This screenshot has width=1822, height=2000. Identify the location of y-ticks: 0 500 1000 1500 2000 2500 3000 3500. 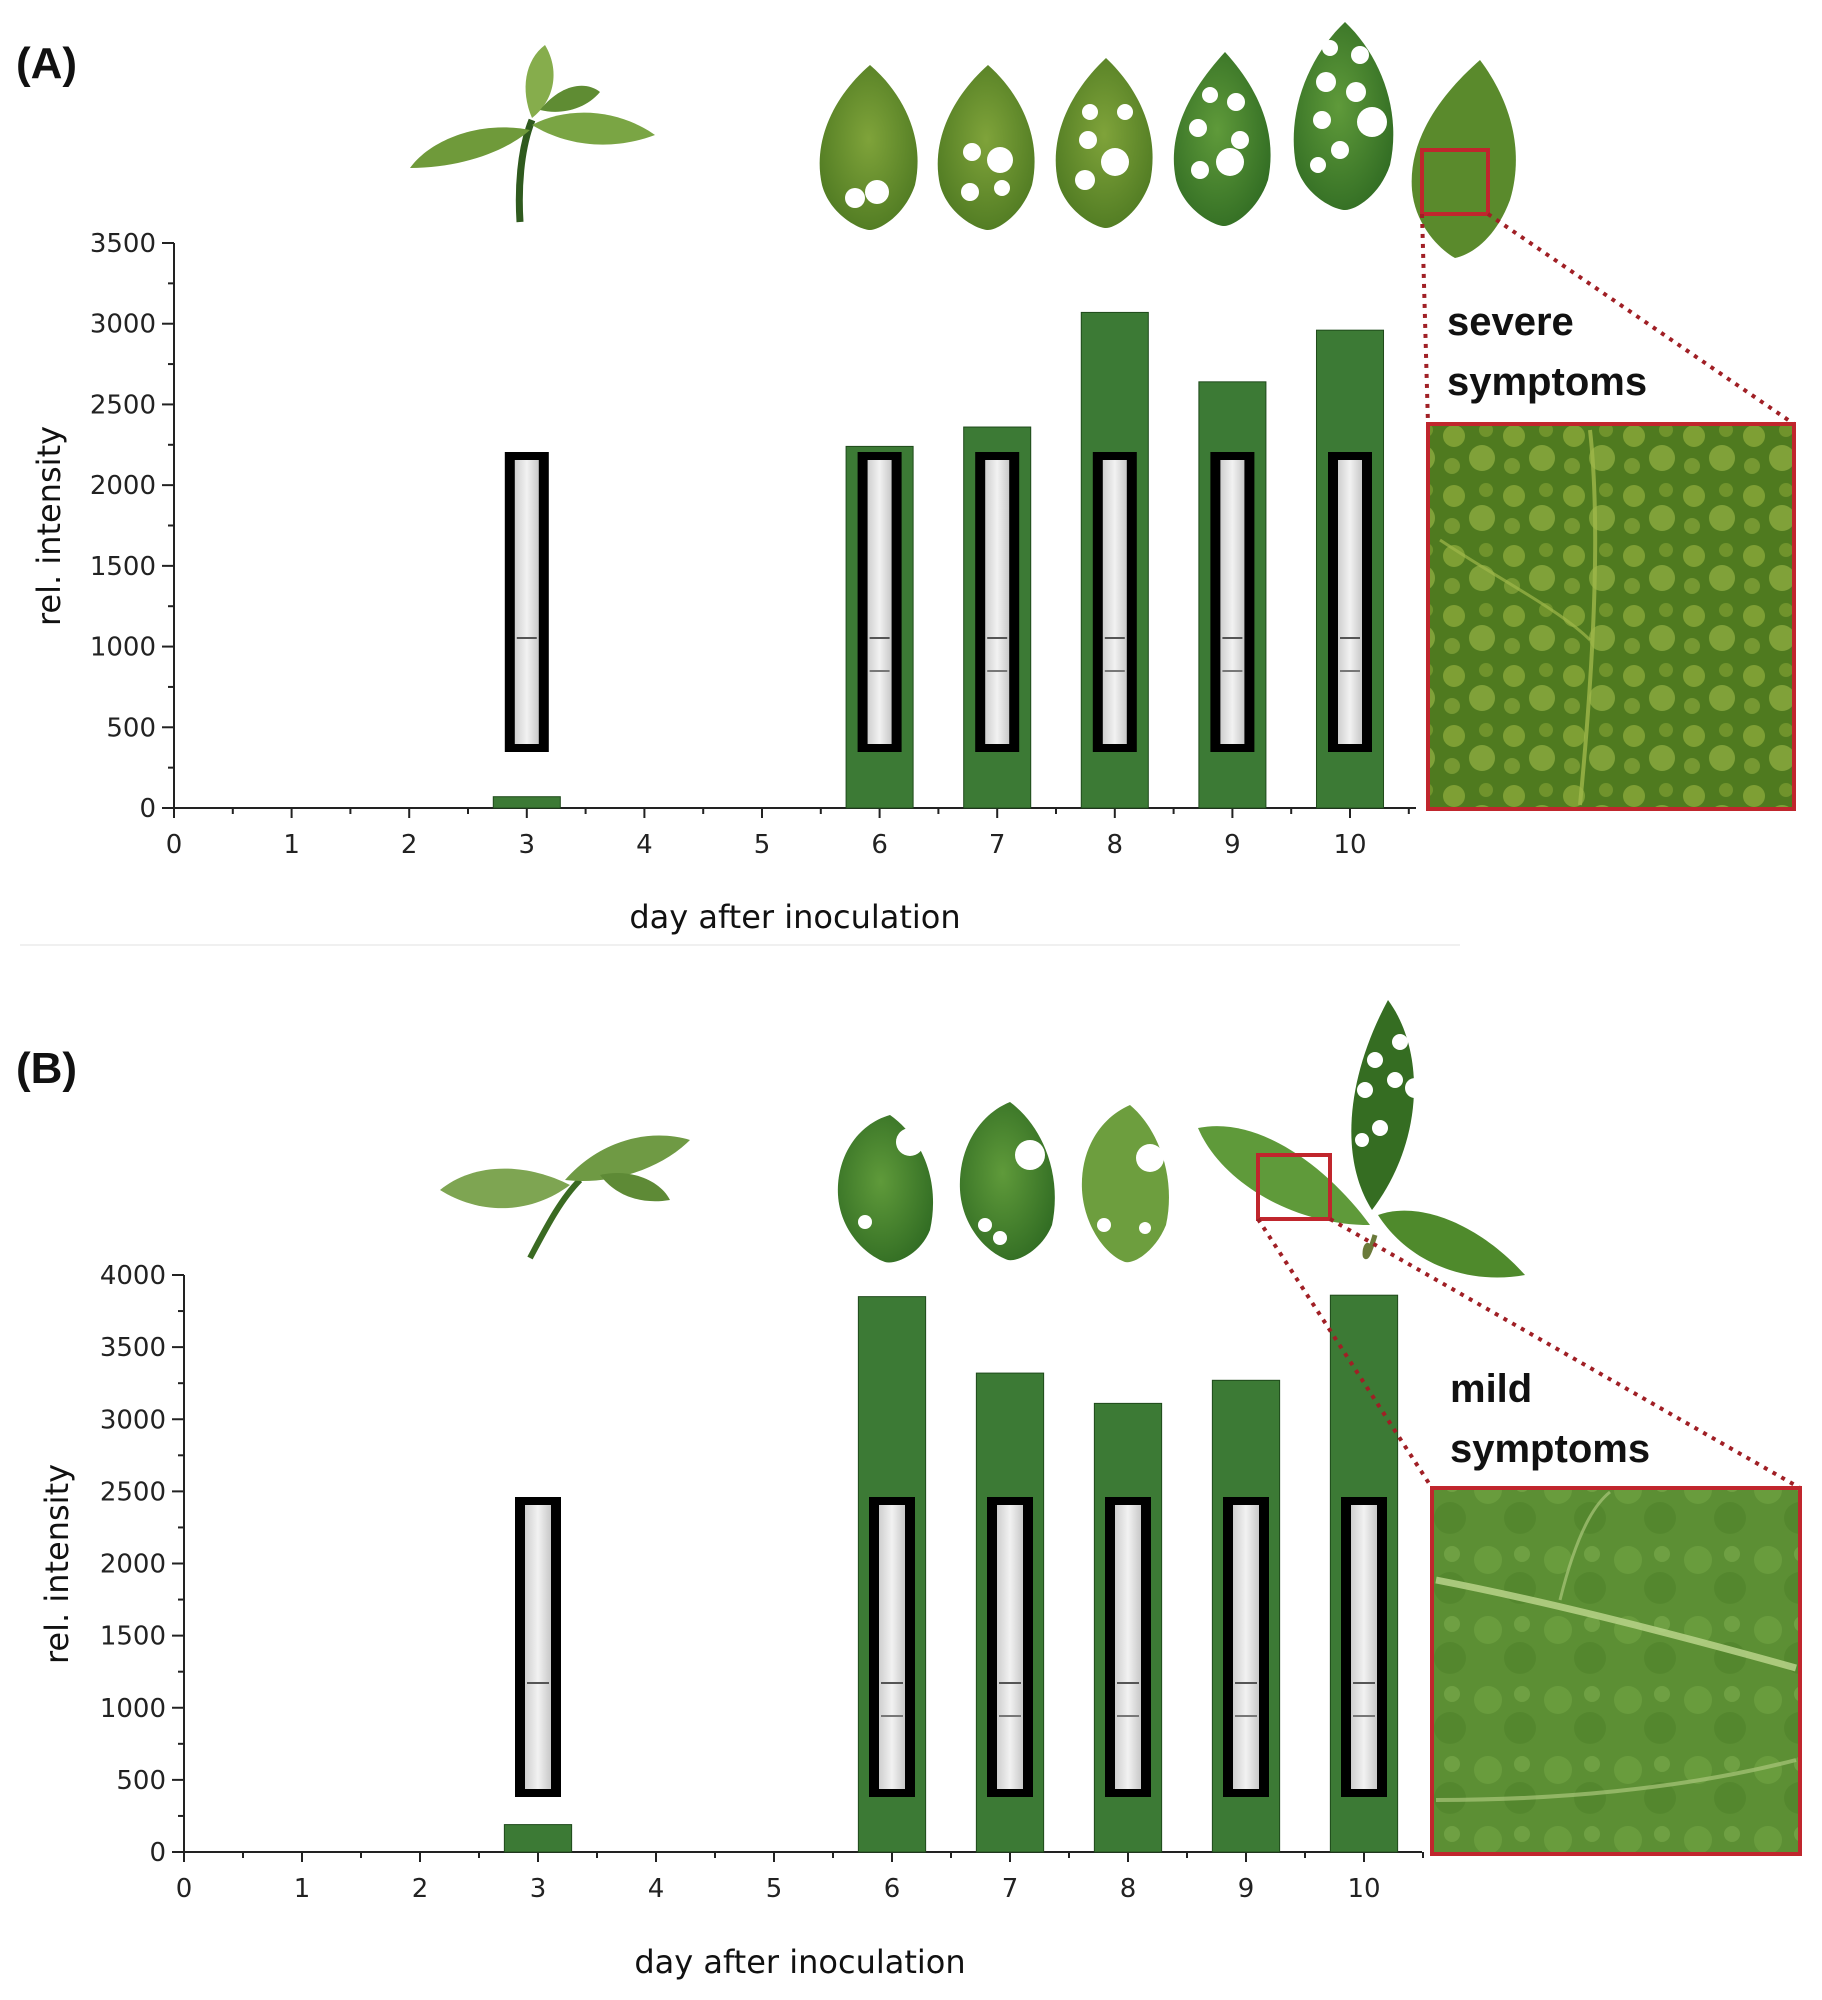
(132, 526).